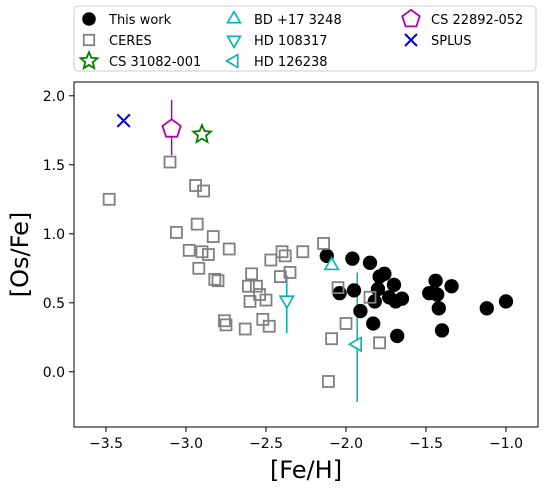 This screenshot has height=489, width=550. Describe the element at coordinates (291, 62) in the screenshot. I see `legend-label-hd-126238: HD 126238` at that location.